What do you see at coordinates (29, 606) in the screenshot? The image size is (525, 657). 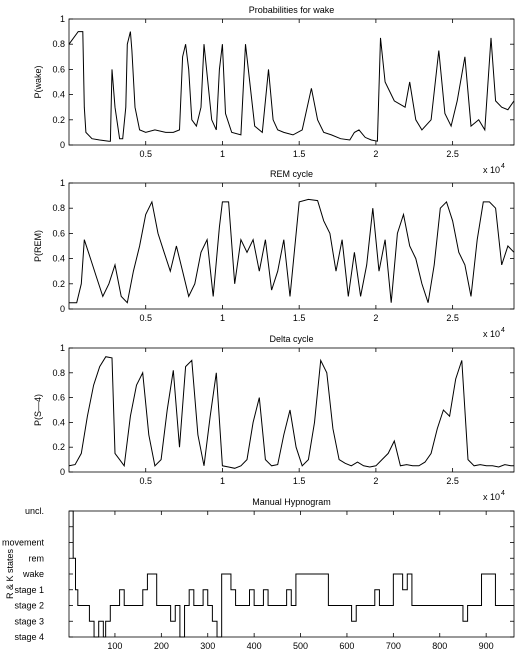 I see `y-category-label: stage 2` at bounding box center [29, 606].